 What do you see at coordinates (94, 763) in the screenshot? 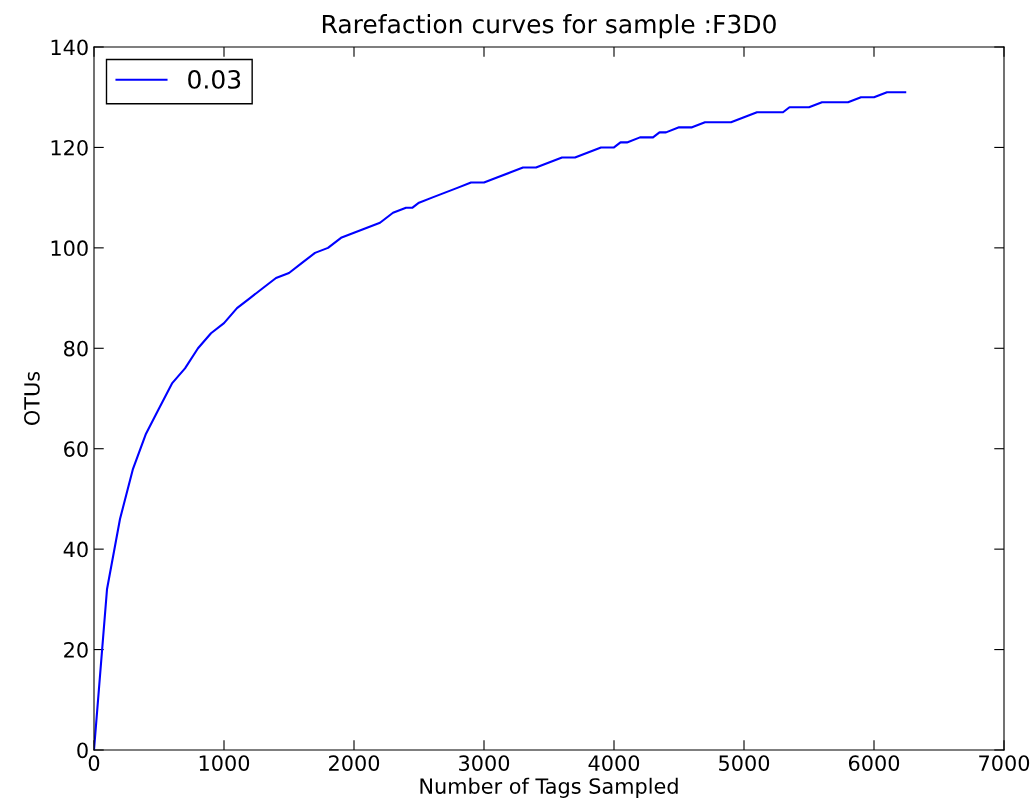
I see `x-tick-label: 0` at bounding box center [94, 763].